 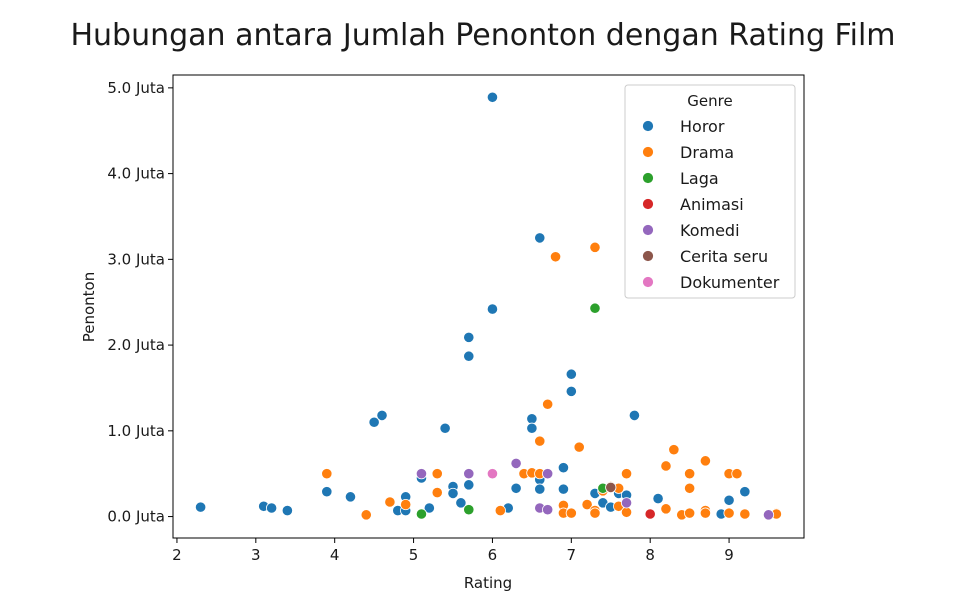 I want to click on x-axis-label: Rating, so click(x=488, y=583).